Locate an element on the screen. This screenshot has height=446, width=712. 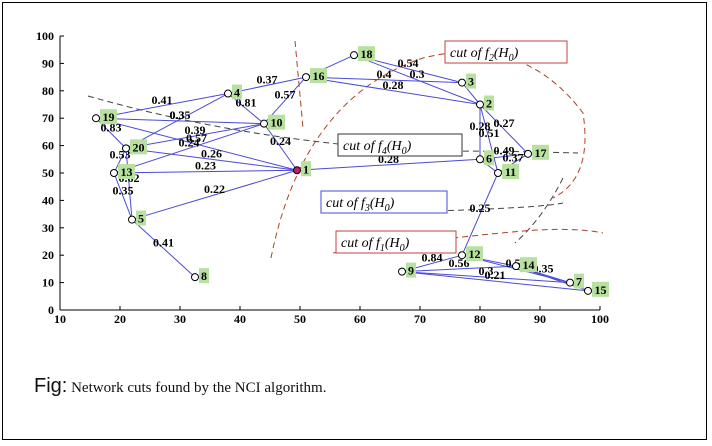
node-label-5: 5 is located at coordinates (141, 219).